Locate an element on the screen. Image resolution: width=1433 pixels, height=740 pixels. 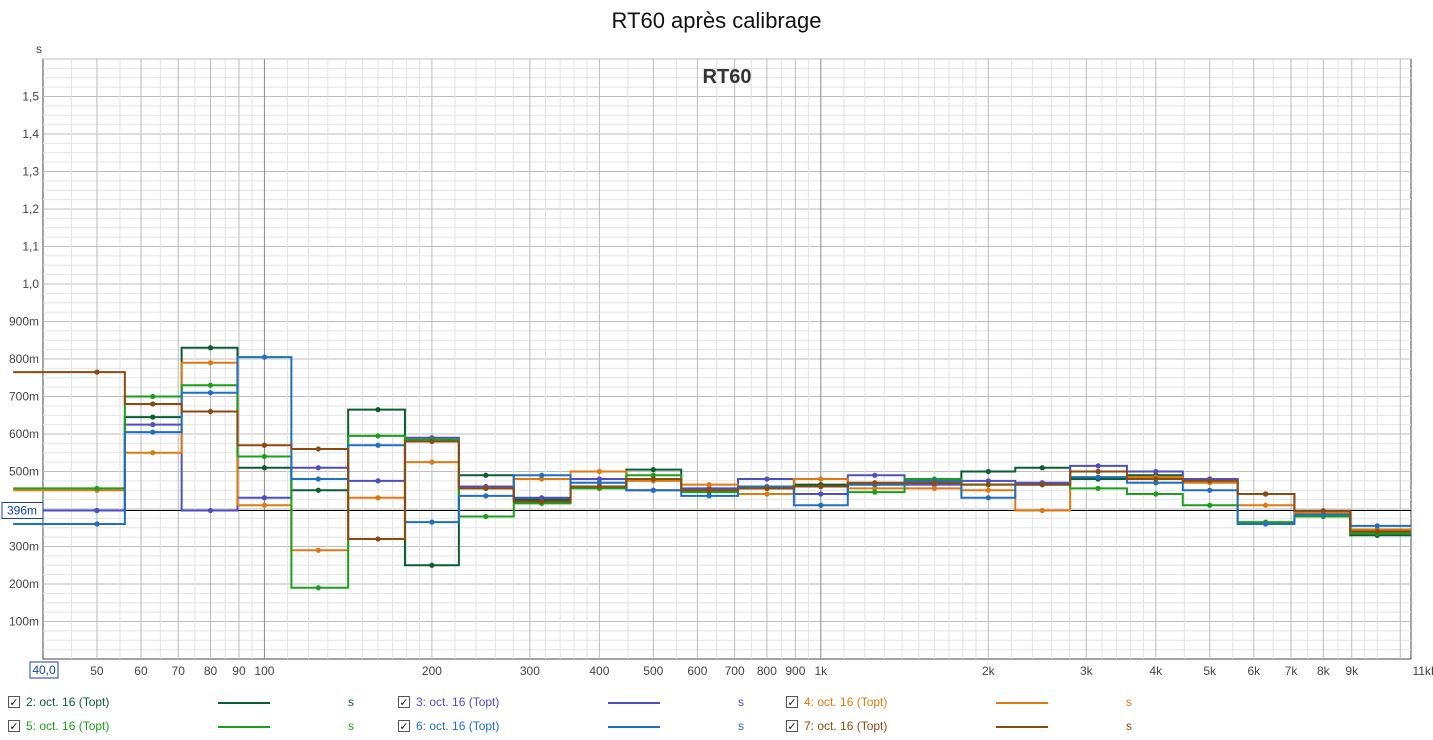
legend-item: ✓ 4: oct. 16 (Topt) s is located at coordinates (976, 703).